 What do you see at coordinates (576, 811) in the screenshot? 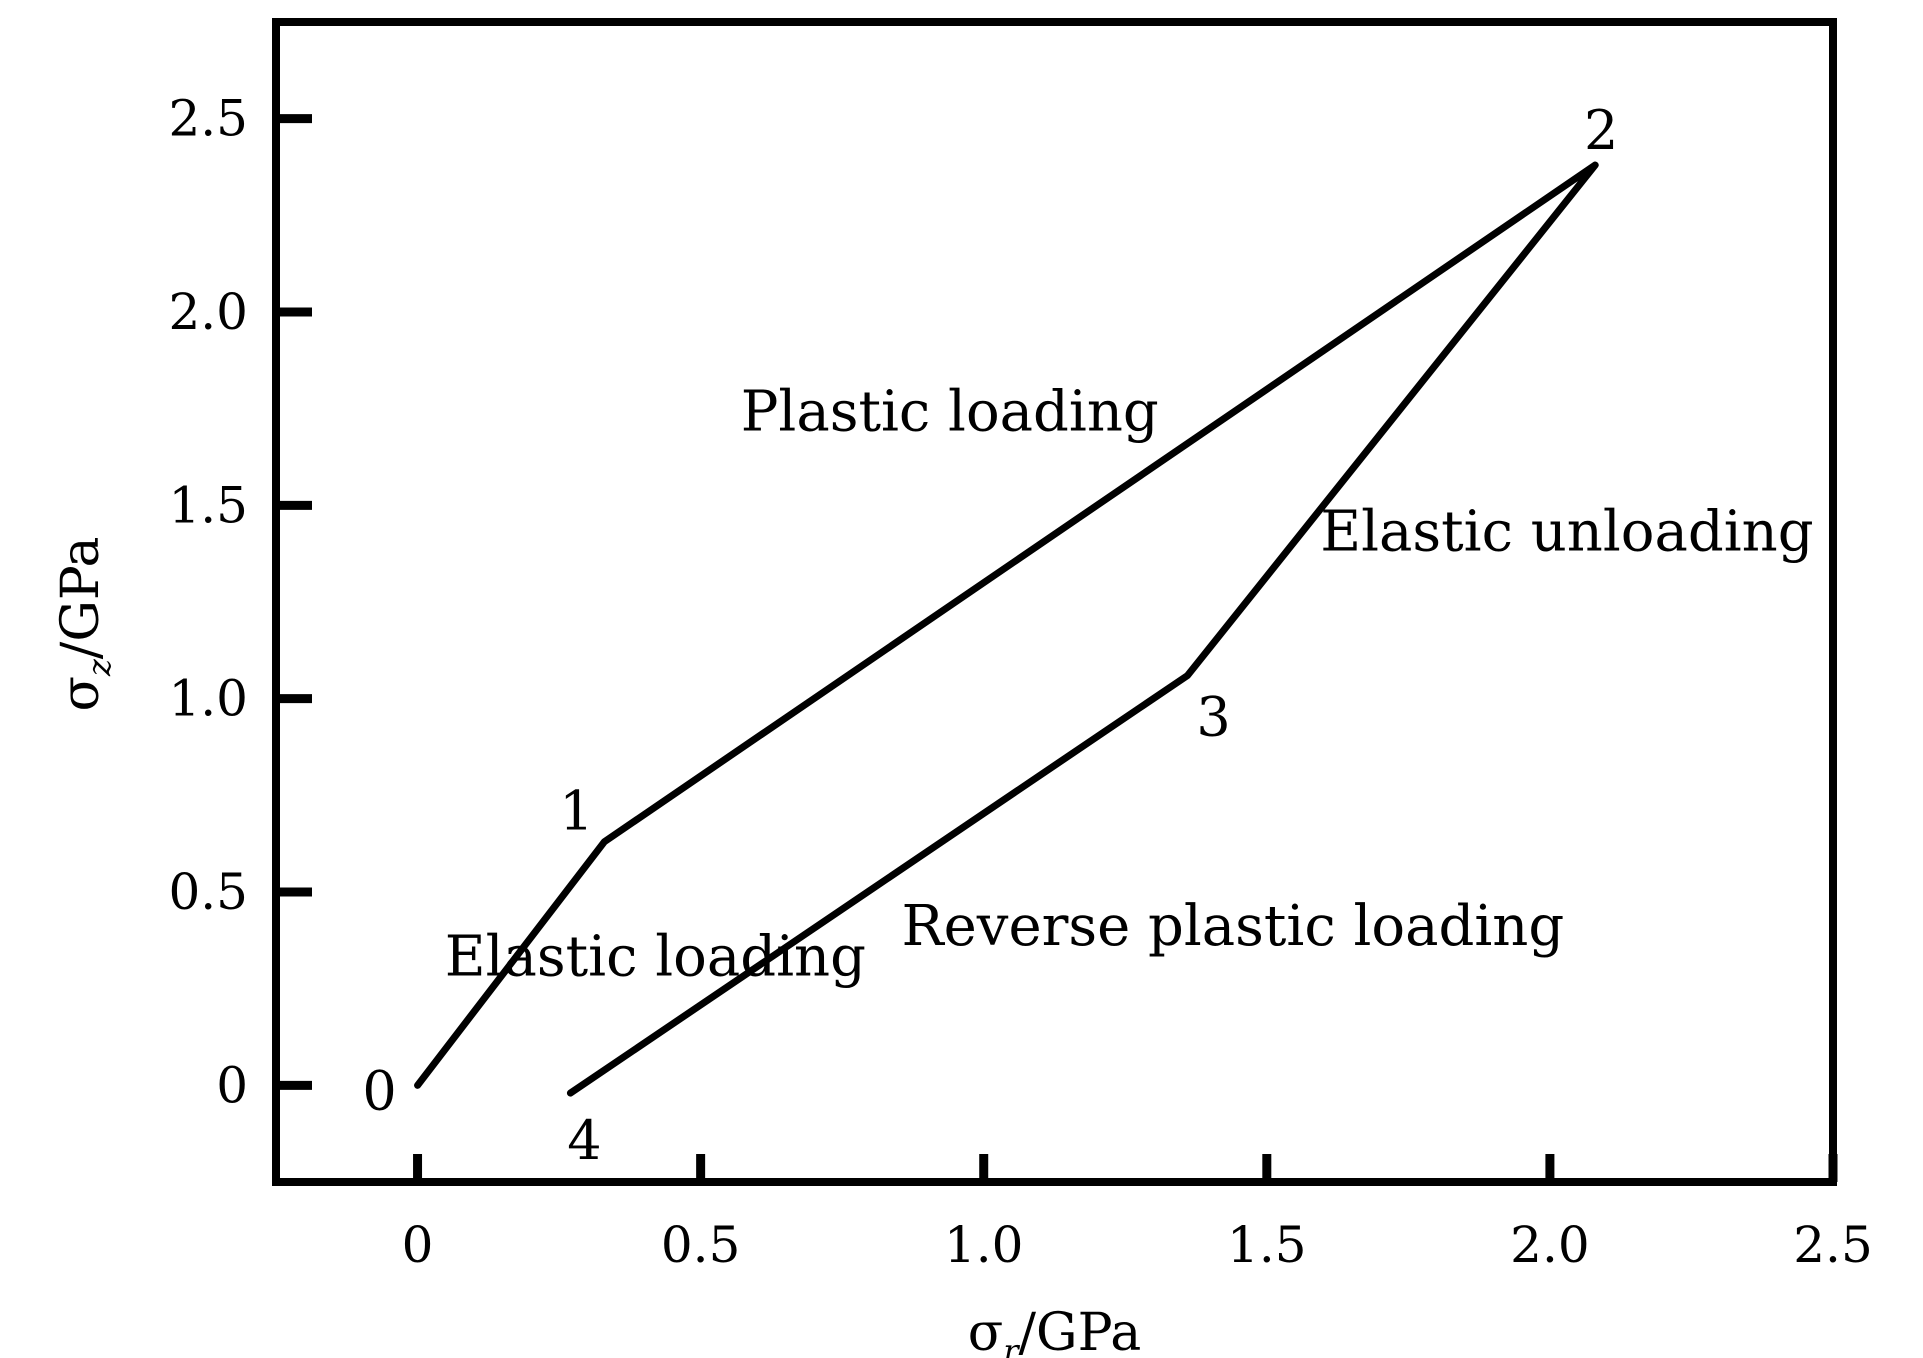
I see `point-label-1: 1` at bounding box center [576, 811].